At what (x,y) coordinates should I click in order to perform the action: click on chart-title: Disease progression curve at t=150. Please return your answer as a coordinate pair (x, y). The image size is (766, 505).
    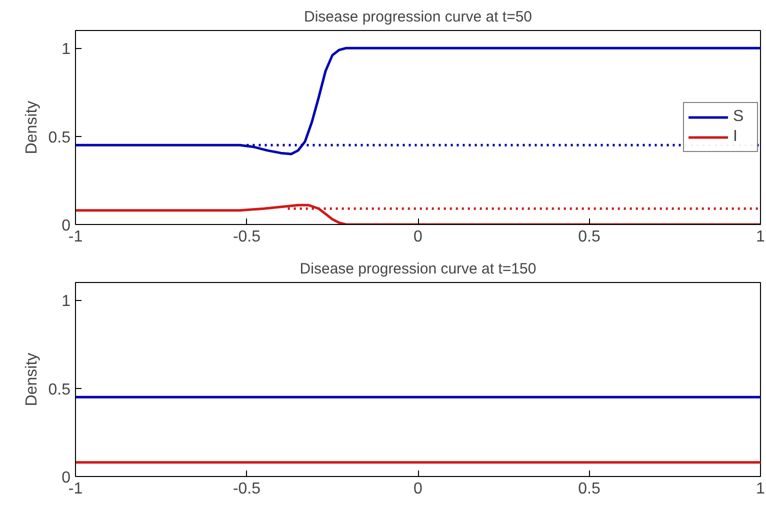
    Looking at the image, I should click on (418, 269).